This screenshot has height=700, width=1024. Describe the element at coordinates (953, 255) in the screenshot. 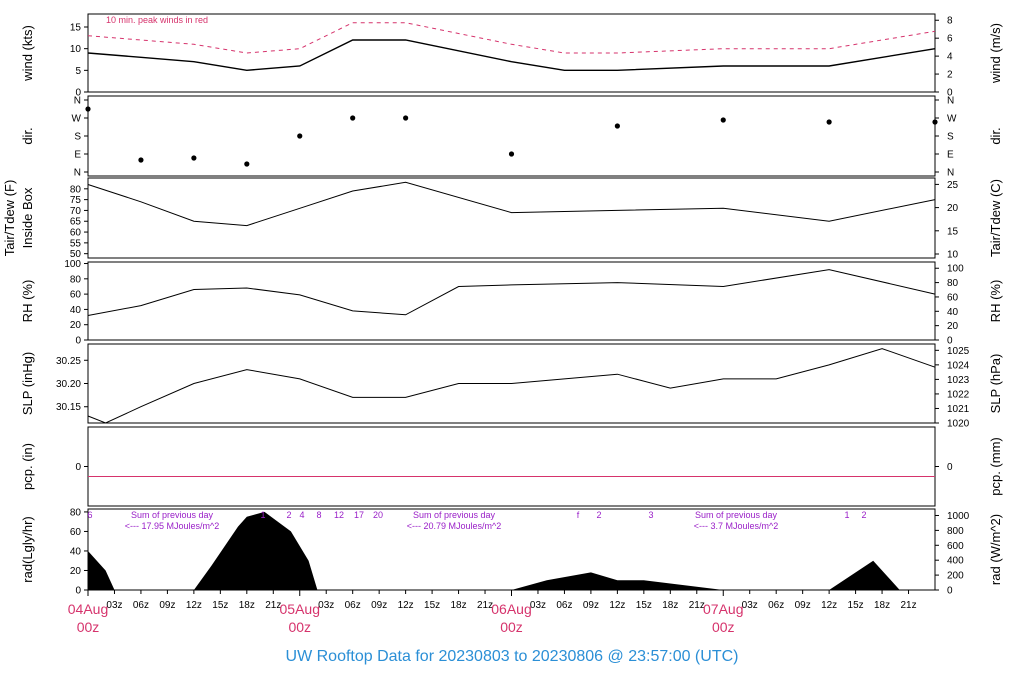

I see `y-tick-label-right: 10` at that location.